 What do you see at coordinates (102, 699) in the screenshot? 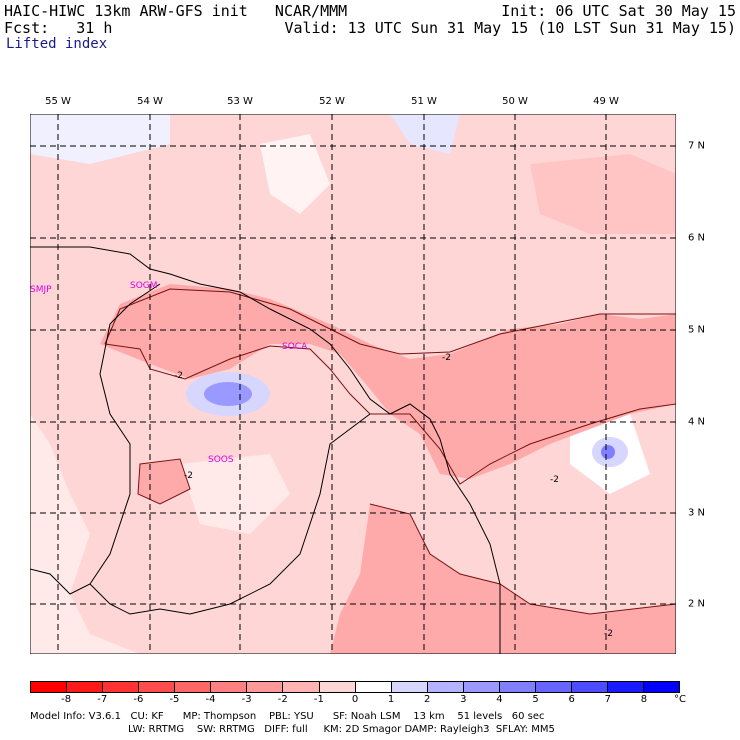
I see `colorbar-tick-label: -7` at bounding box center [102, 699].